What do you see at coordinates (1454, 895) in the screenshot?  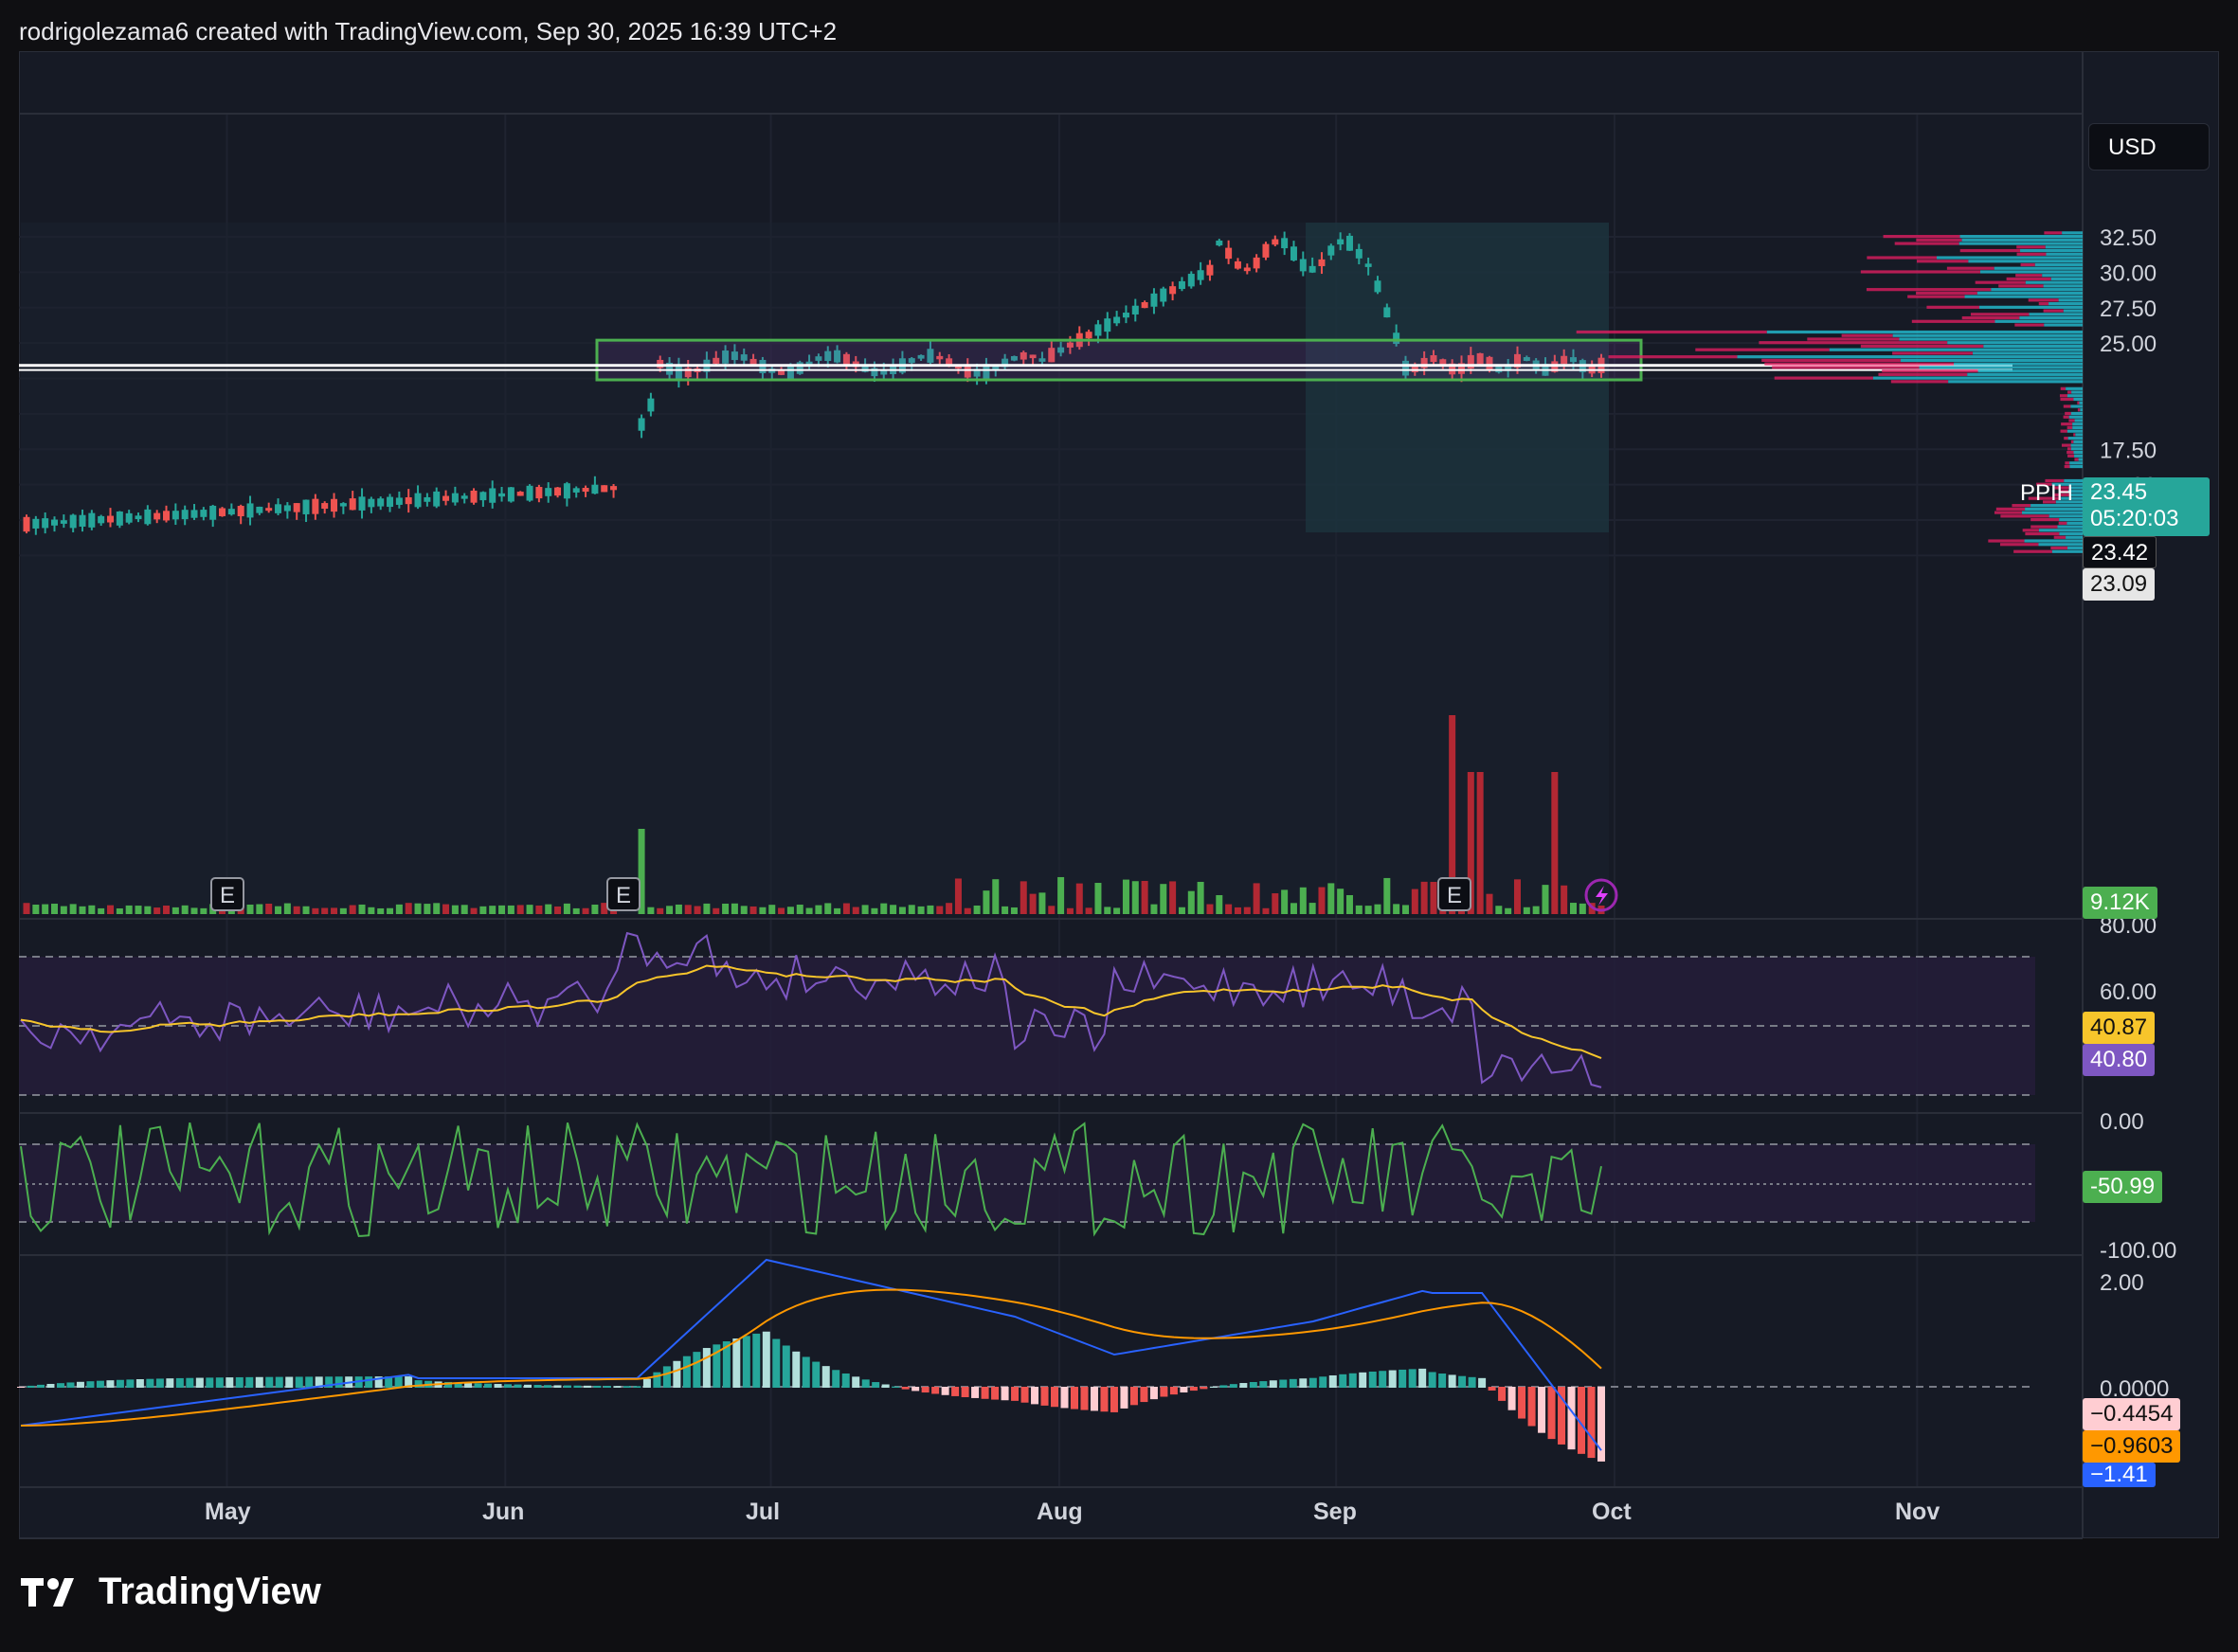 I see `earnings-marker-label: E` at bounding box center [1454, 895].